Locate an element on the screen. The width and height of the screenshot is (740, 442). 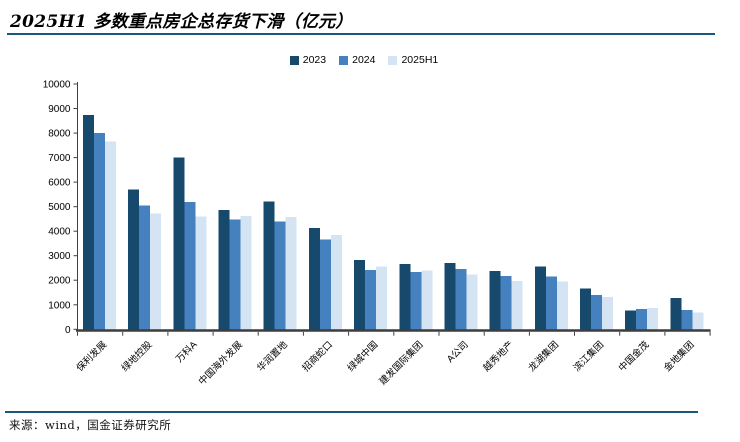
footer-separator-line is located at coordinates (351, 412).